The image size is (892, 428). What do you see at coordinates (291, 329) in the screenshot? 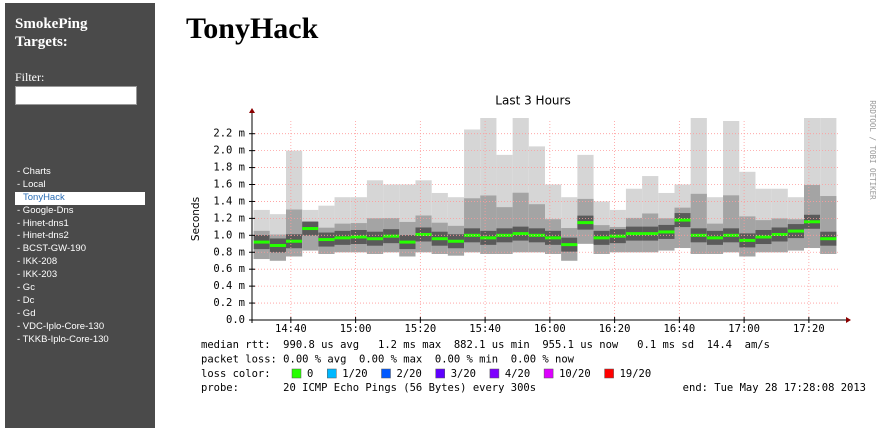
I see `x-tick-label: 14:40` at bounding box center [291, 329].